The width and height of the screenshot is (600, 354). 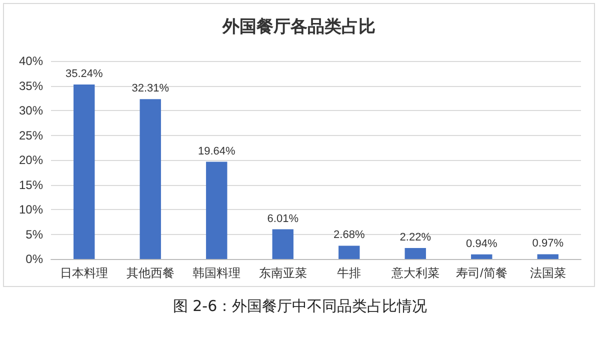 What do you see at coordinates (35, 259) in the screenshot?
I see `y-tick-label: 0%` at bounding box center [35, 259].